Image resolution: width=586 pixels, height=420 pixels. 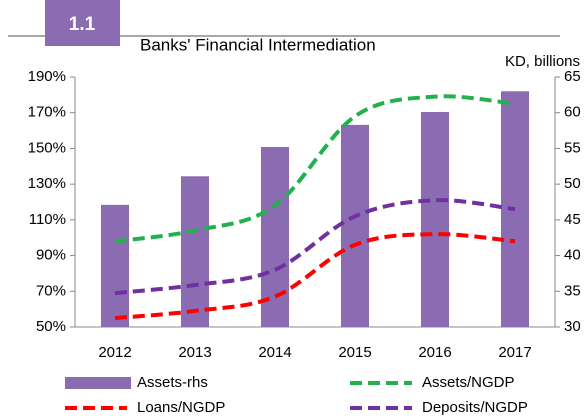 I want to click on y2-tick-label: 50, so click(x=572, y=183).